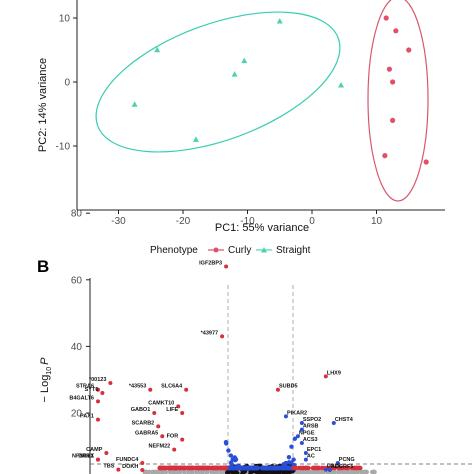 The width and height of the screenshot is (474, 474). I want to click on volcano-y-tick-label: 80, so click(77, 214).